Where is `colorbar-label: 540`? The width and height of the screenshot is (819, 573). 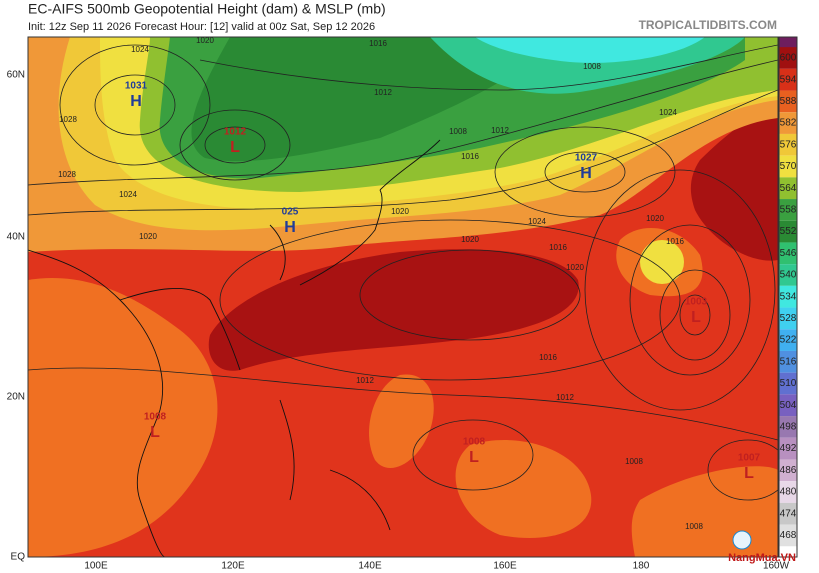
colorbar-label: 540 is located at coordinates (788, 275).